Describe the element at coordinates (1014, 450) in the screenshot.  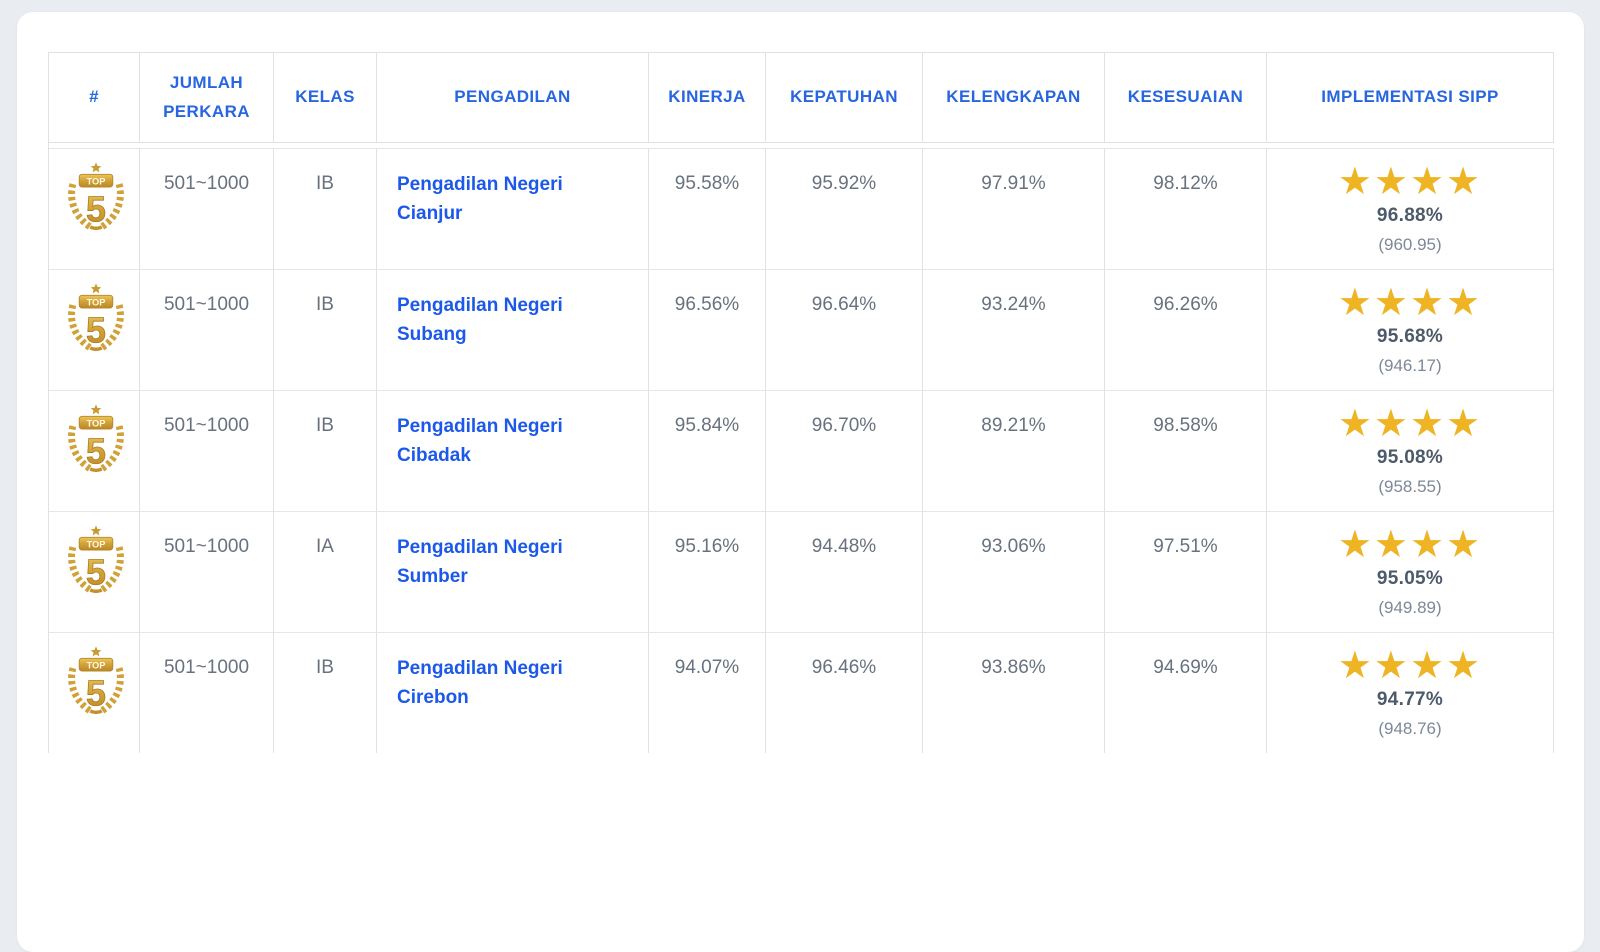
I see `kelengkapan-cell: 89.21%` at that location.